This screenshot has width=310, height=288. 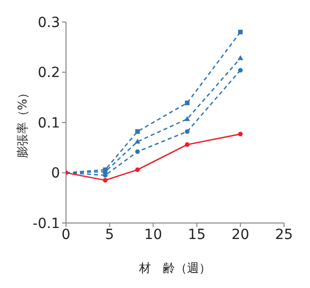 I want to click on x-tick-label: 0, so click(x=66, y=234).